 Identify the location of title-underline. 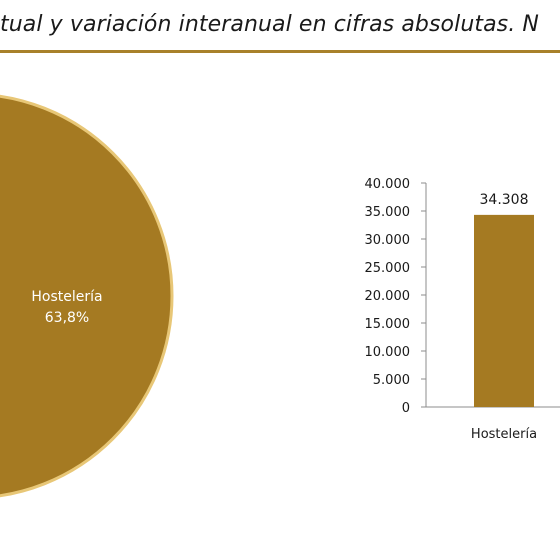
(280, 51).